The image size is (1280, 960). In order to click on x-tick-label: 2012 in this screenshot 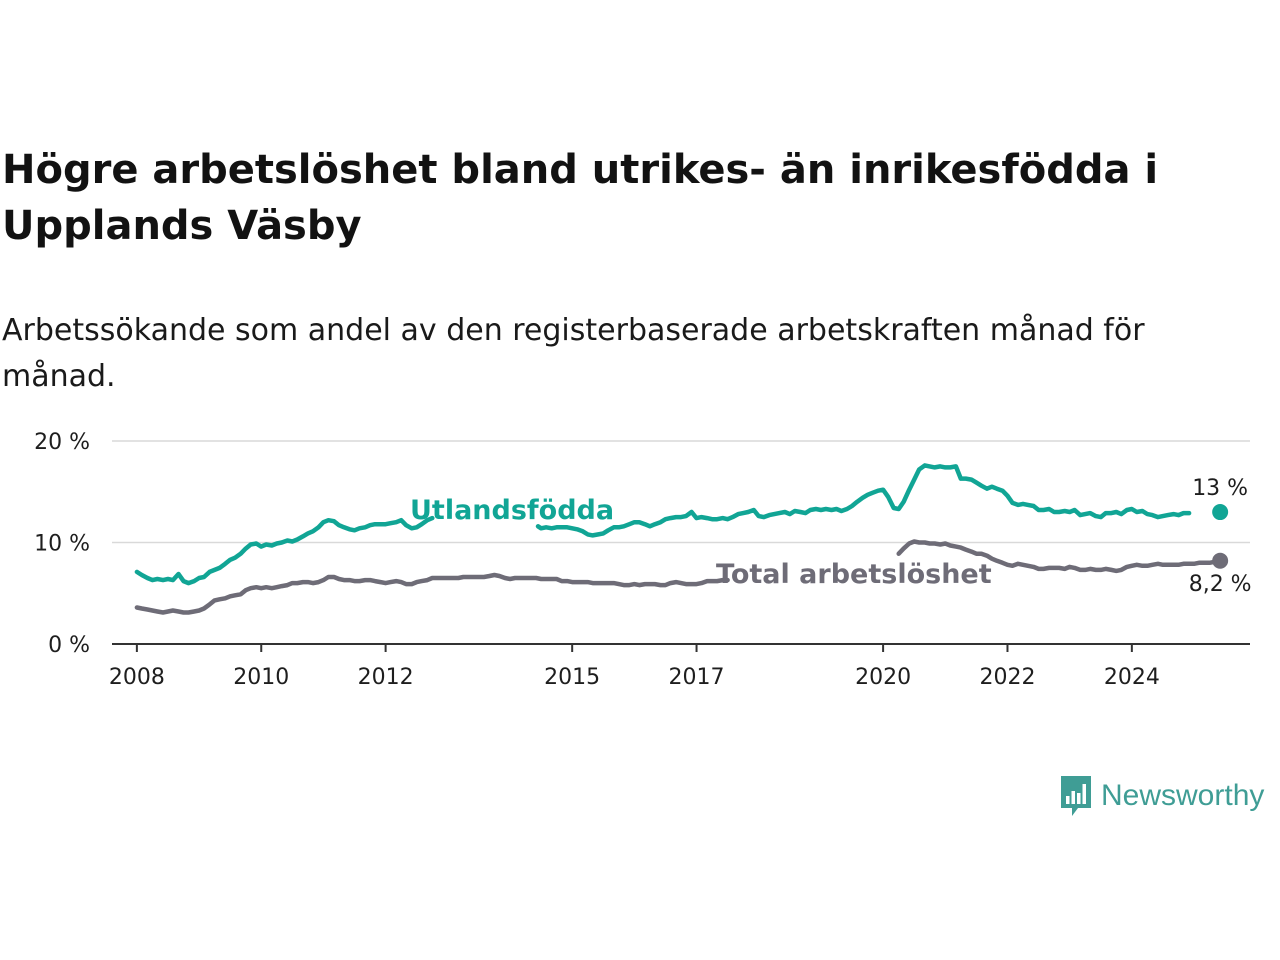, I will do `click(386, 677)`.